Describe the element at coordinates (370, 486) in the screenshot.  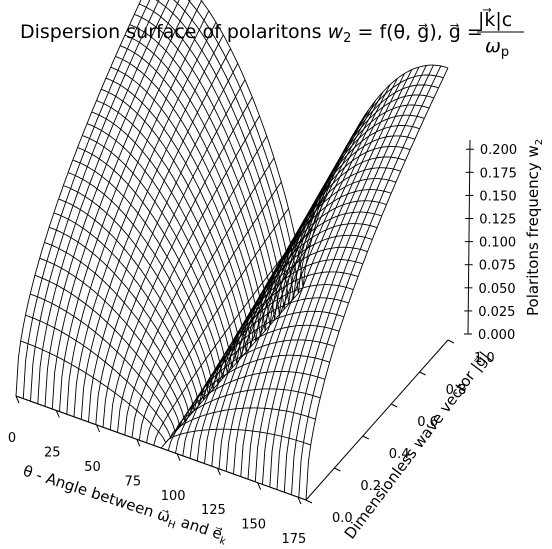
I see `y-tick-label: 0.2` at that location.